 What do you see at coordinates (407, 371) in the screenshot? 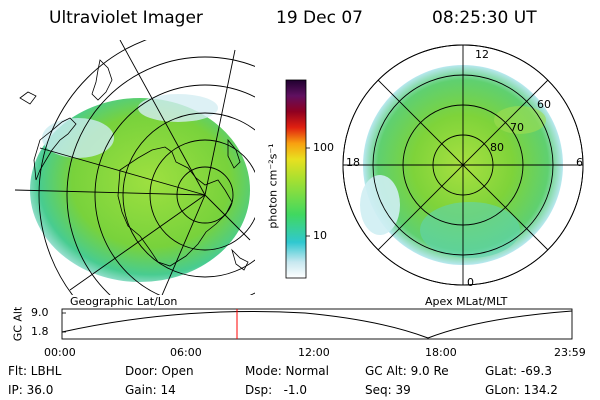
I see `status-gc-alt: GC Alt: 9.0 Re` at bounding box center [407, 371].